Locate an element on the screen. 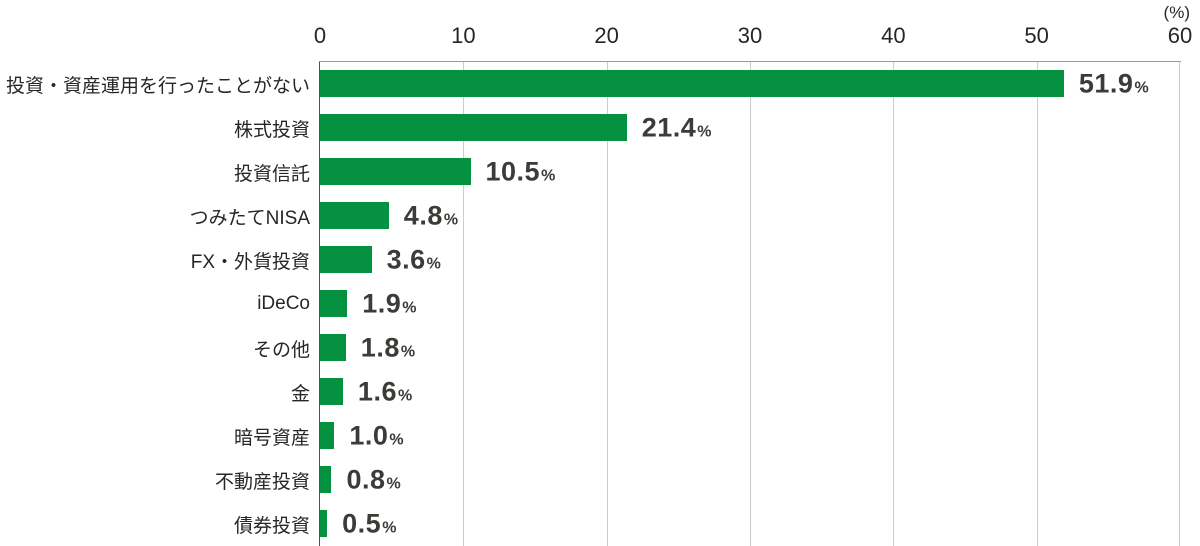 The width and height of the screenshot is (1200, 546). bar-row: 1.0% is located at coordinates (750, 436).